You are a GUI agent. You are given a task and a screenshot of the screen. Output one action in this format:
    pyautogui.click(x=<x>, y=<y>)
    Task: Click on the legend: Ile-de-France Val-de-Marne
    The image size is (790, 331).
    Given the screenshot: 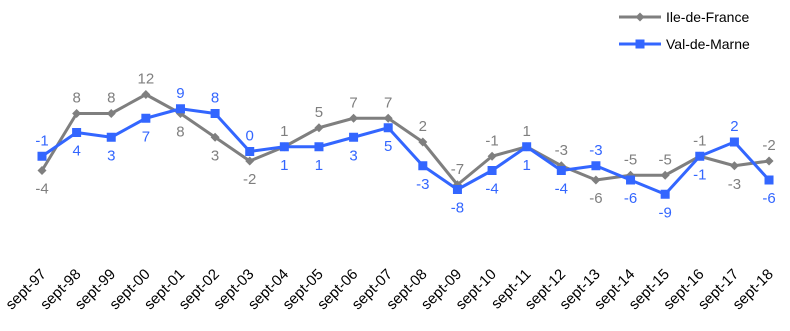 What is the action you would take?
    pyautogui.click(x=684, y=30)
    